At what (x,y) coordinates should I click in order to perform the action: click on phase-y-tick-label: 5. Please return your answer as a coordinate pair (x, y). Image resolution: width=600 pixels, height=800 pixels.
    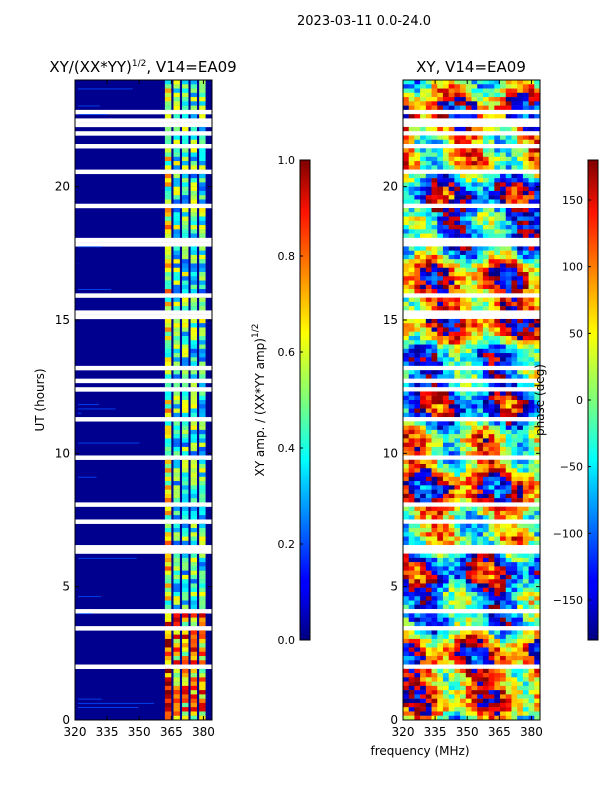
    Looking at the image, I should click on (394, 587).